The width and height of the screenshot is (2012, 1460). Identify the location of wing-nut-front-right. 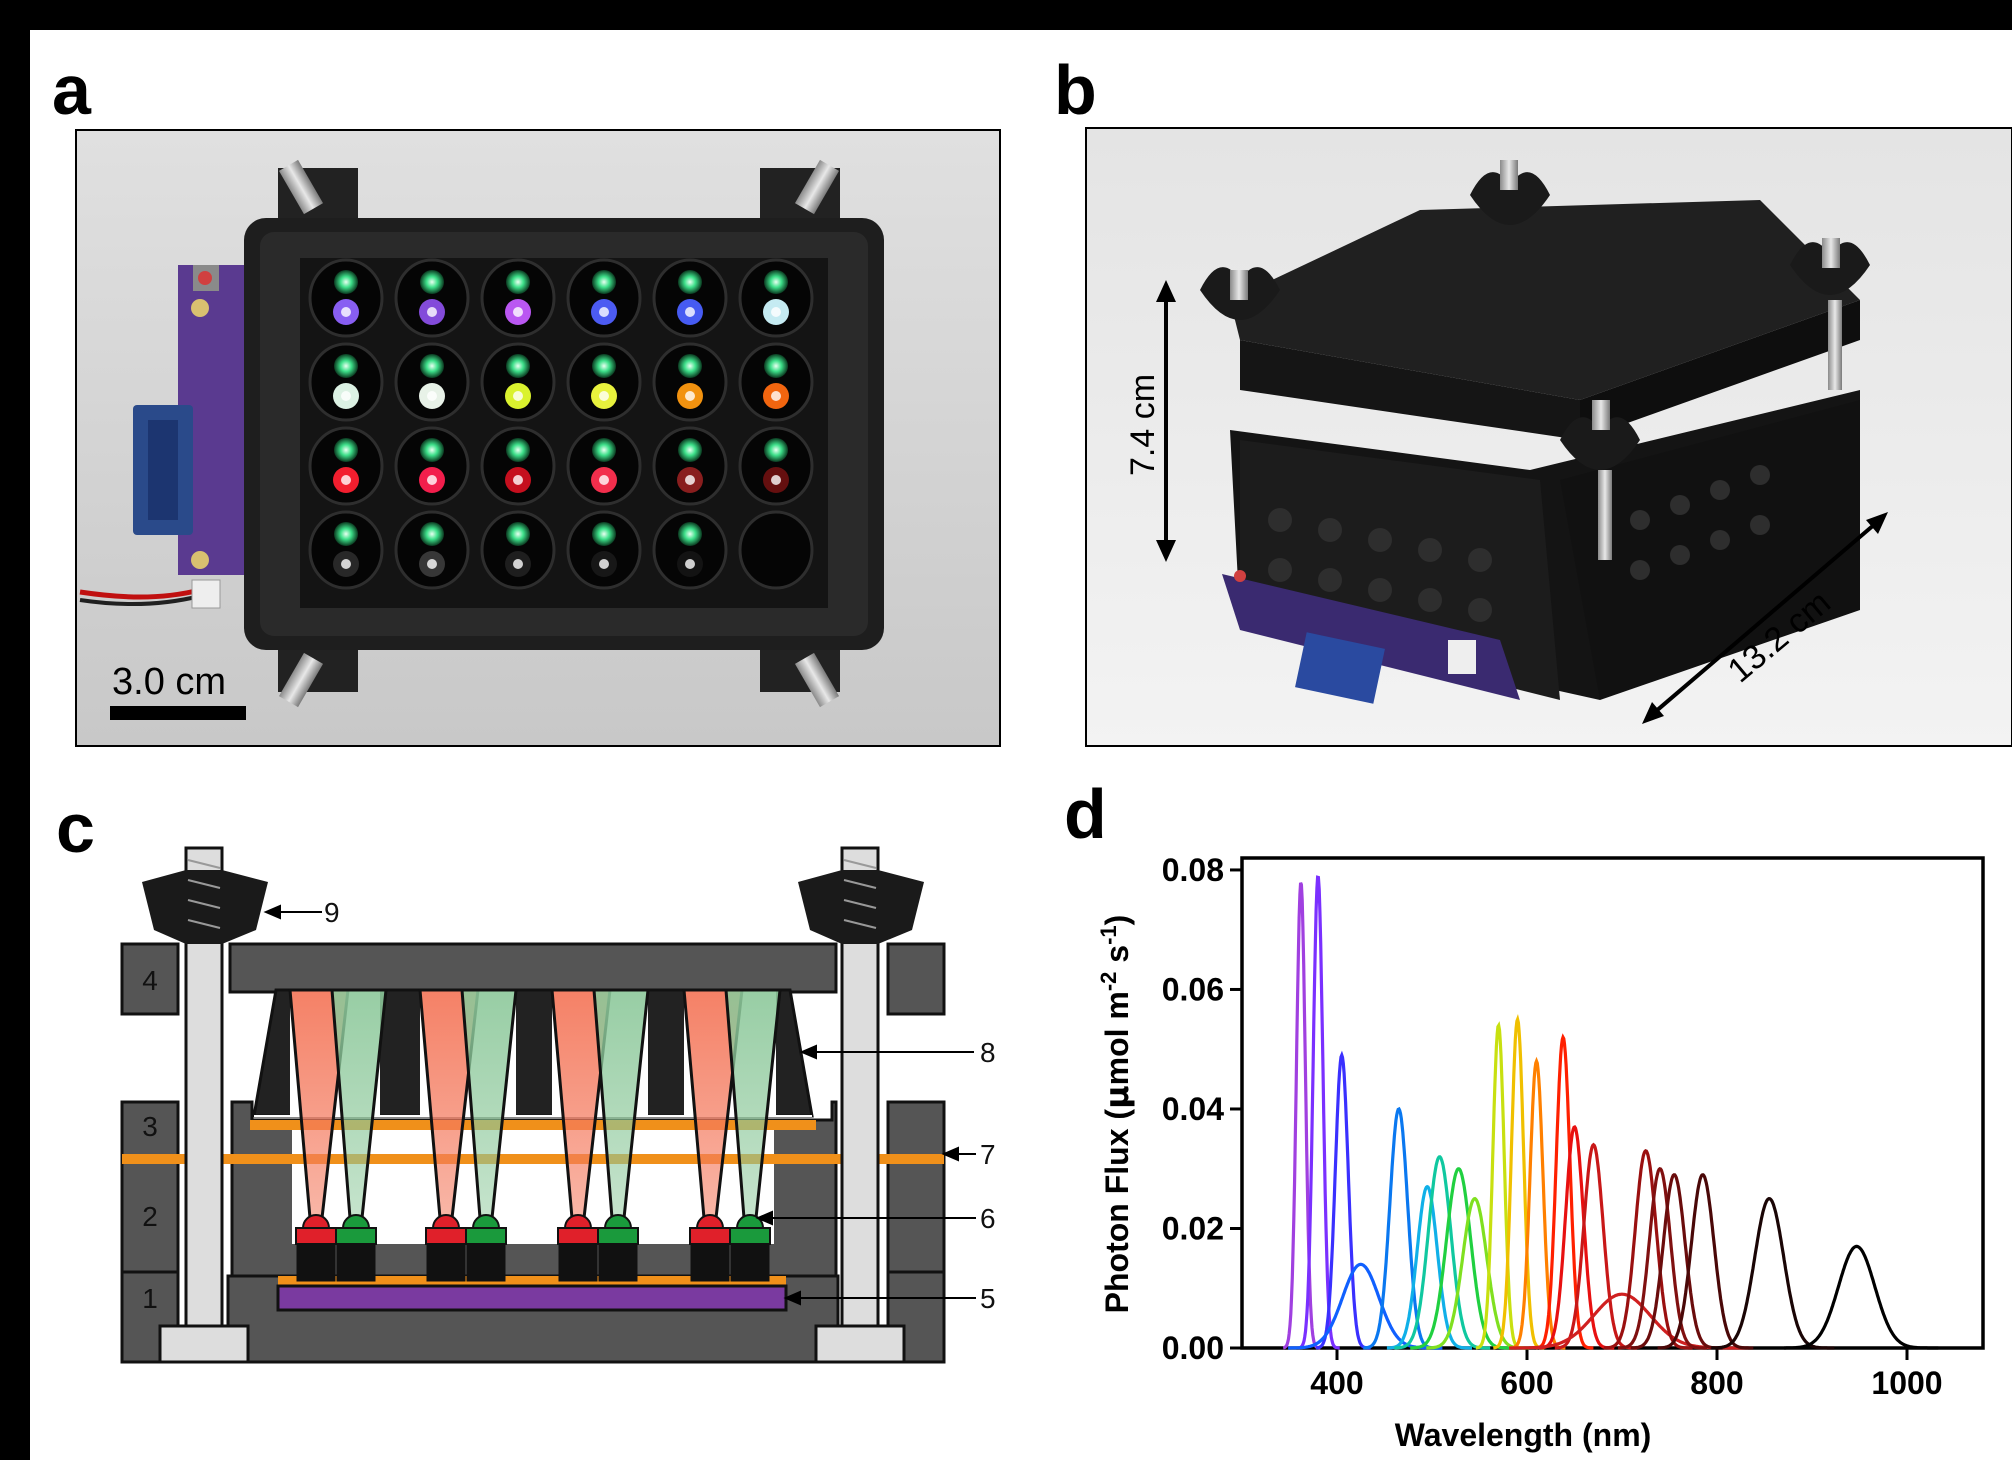
(1600, 480).